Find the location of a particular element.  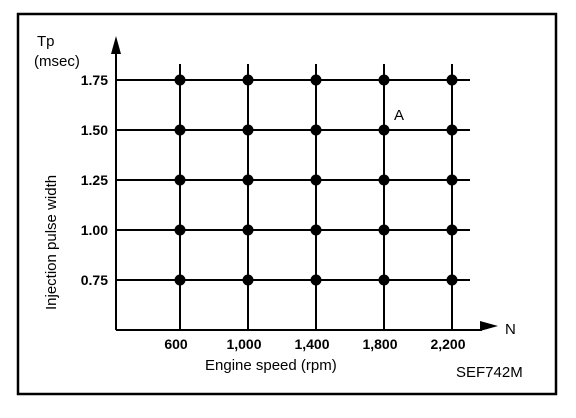

x-tick-label: 1,800 is located at coordinates (379, 344).